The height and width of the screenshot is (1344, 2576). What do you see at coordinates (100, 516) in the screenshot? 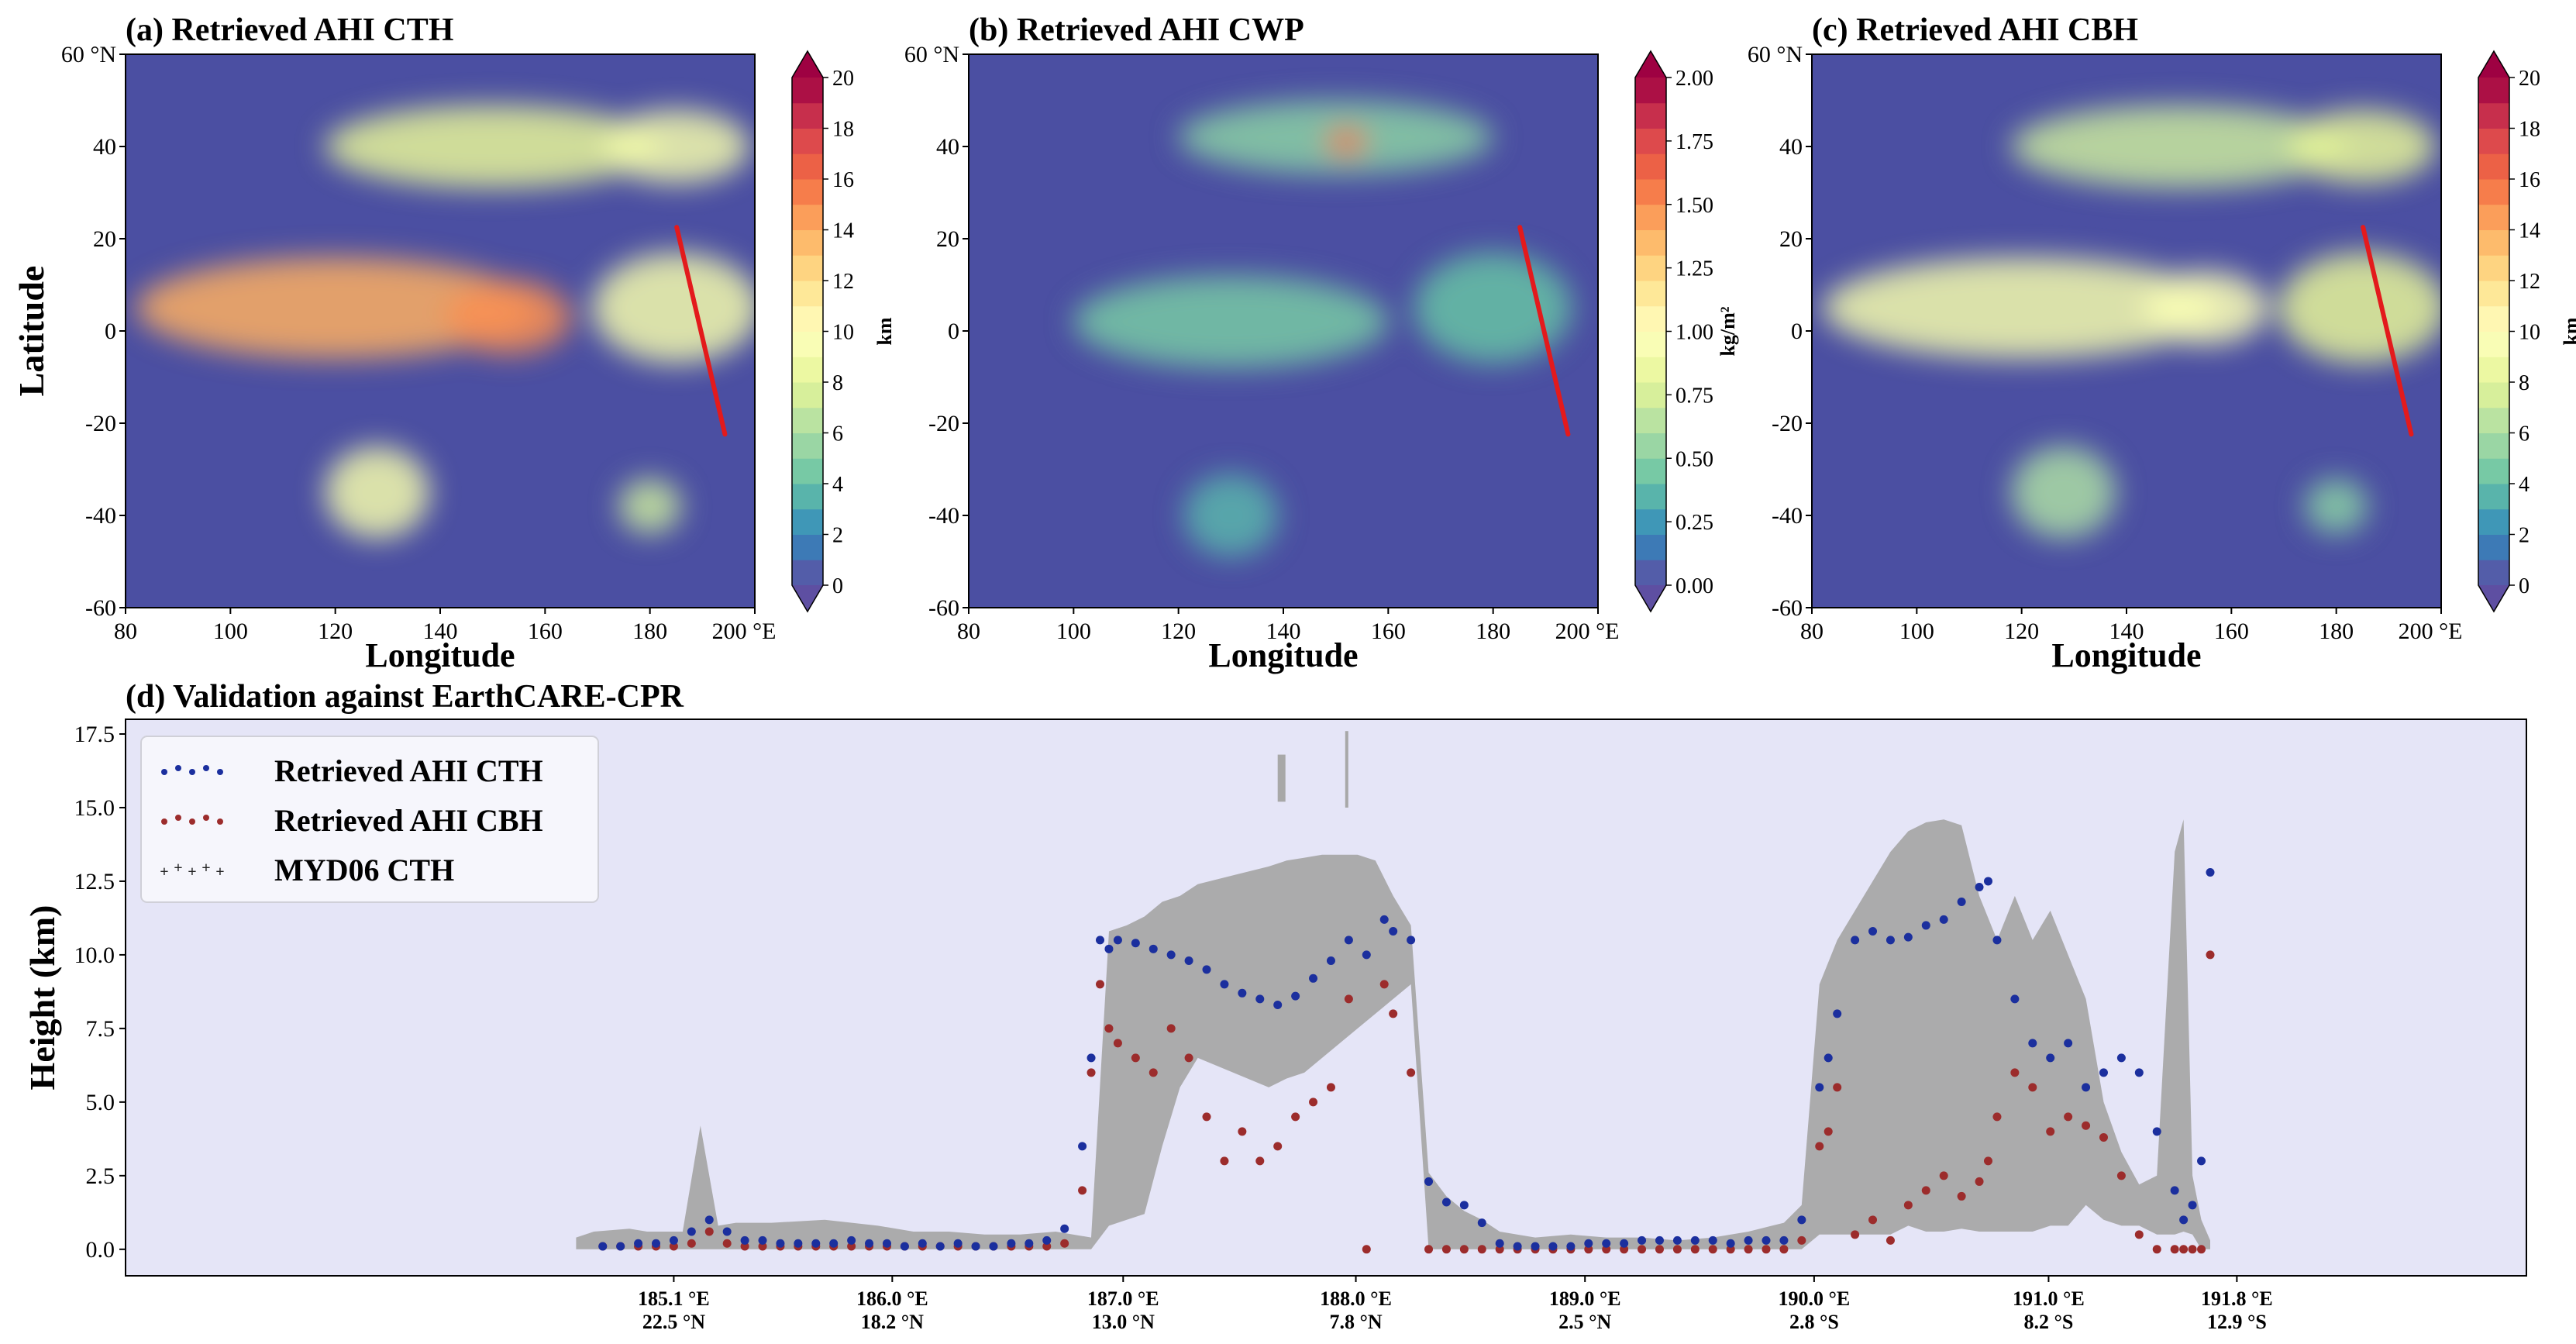
I see `y-tick-label: -40` at bounding box center [100, 516].